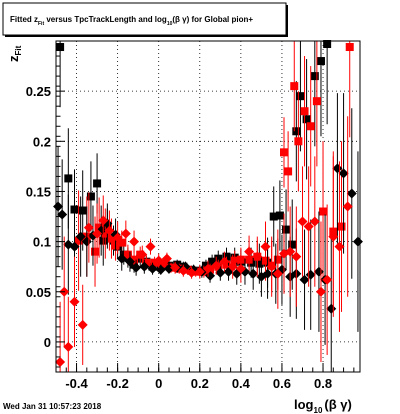  What do you see at coordinates (241, 383) in the screenshot?
I see `x-tick-label: 0.4` at bounding box center [241, 383].